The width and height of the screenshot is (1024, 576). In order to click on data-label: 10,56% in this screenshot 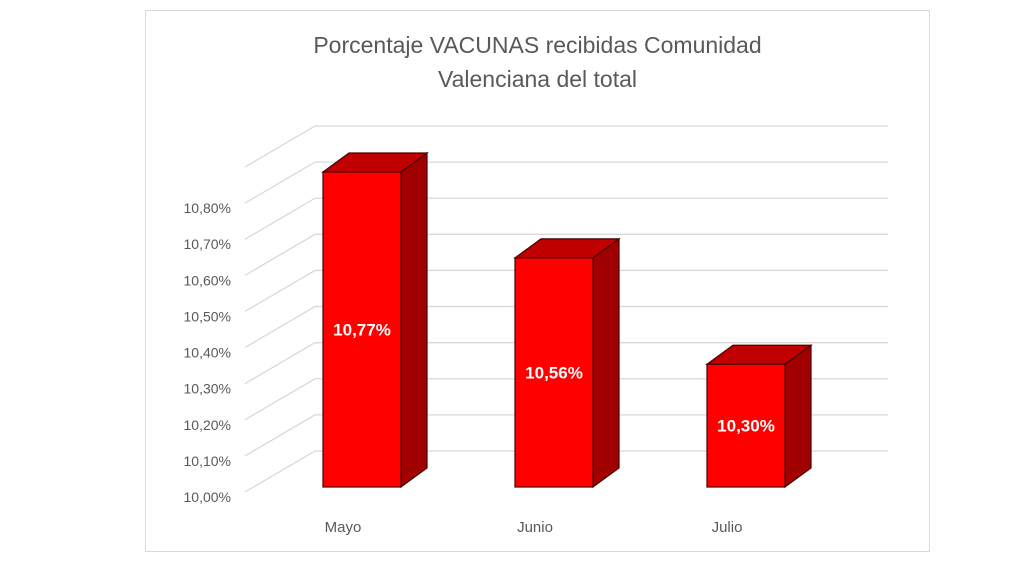, I will do `click(554, 372)`.